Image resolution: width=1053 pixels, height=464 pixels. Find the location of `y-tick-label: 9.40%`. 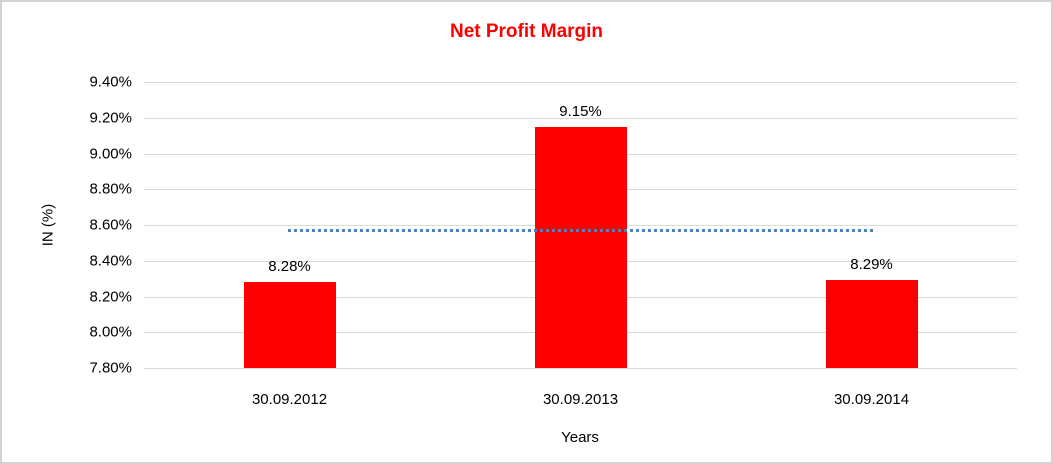

y-tick-label: 9.40% is located at coordinates (110, 82).